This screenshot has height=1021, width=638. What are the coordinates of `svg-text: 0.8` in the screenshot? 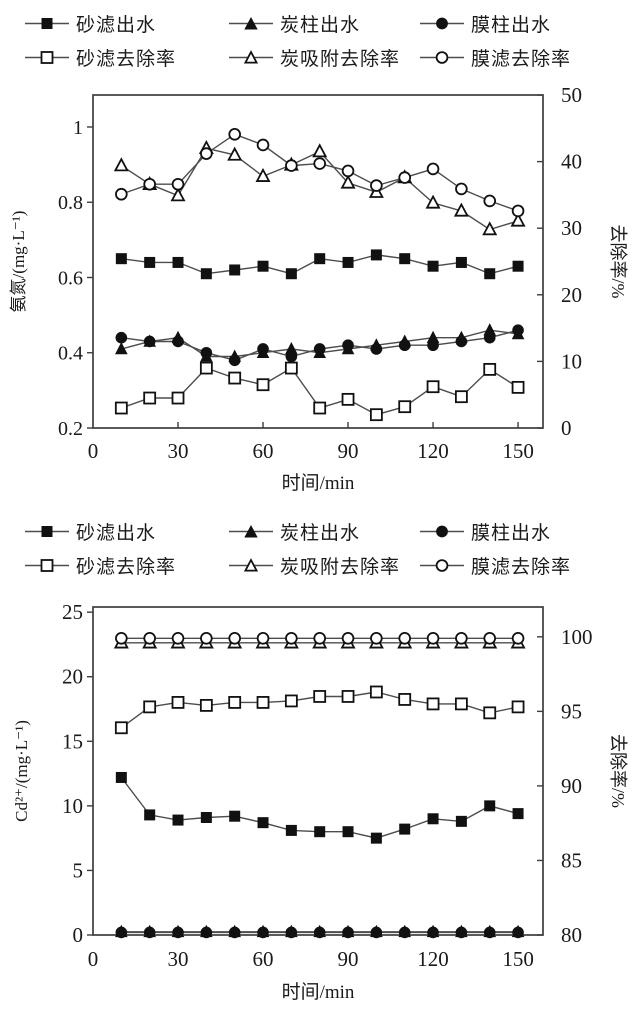 It's located at (70, 203).